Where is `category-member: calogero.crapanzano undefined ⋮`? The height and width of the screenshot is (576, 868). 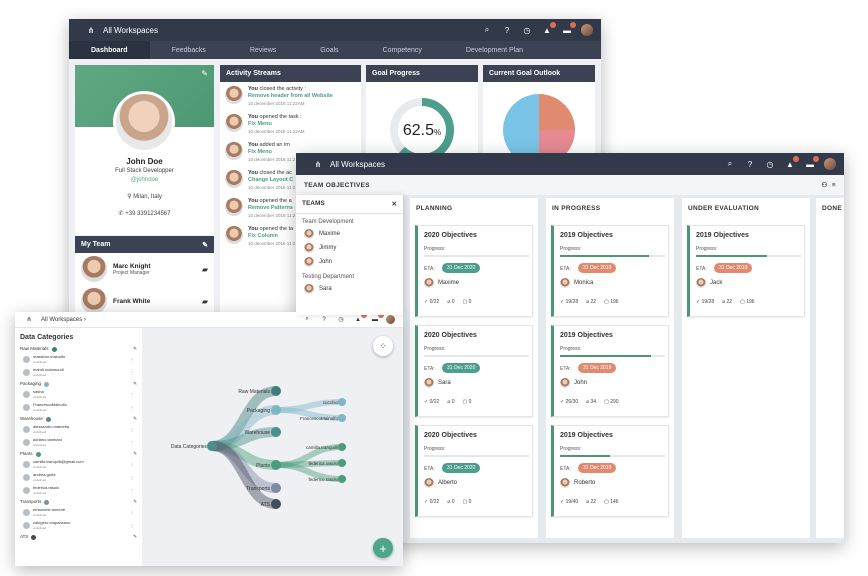
category-member: calogero.crapanzano undefined ⋮ is located at coordinates (78, 525).